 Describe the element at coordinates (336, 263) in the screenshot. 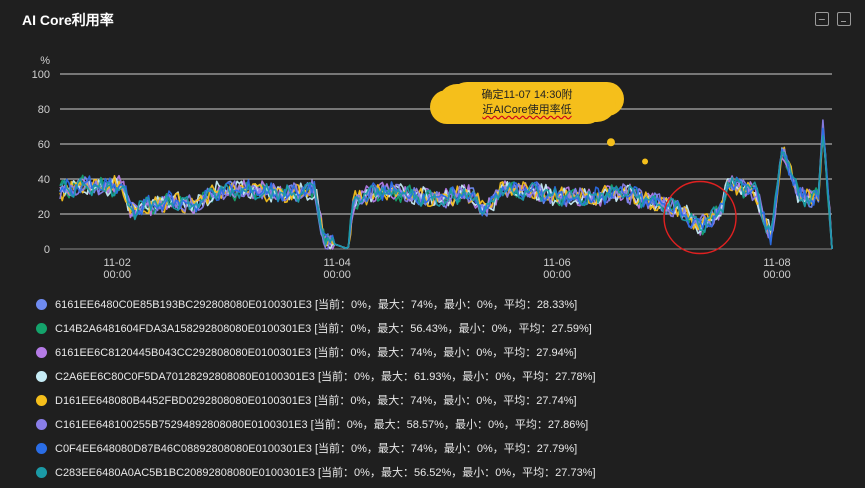

I see `x-tick-label-date: 11-04` at that location.